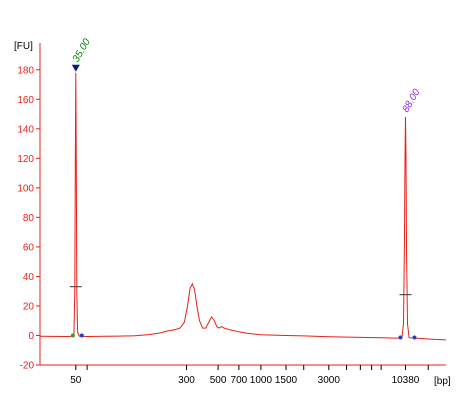 Image resolution: width=474 pixels, height=401 pixels. I want to click on y-tick-label: 180, so click(25, 70).